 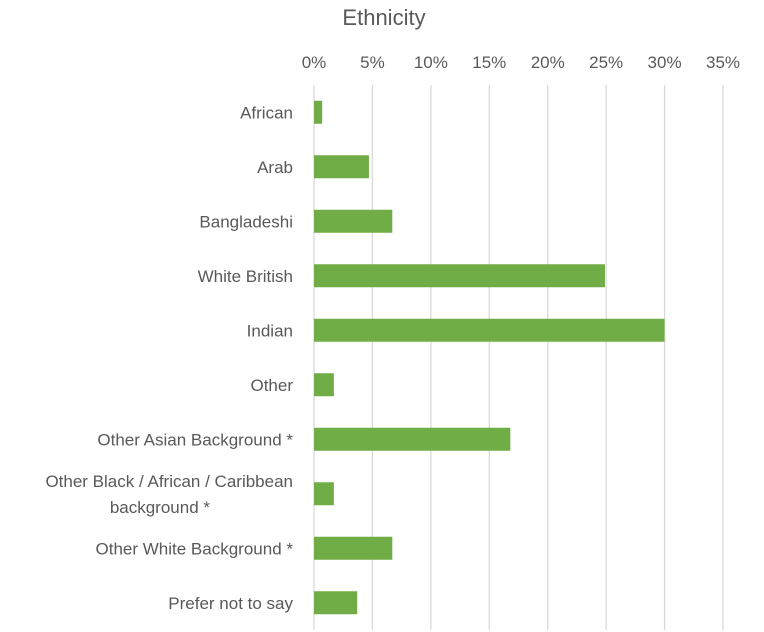 I want to click on x-tick-label: 20%, so click(x=548, y=62).